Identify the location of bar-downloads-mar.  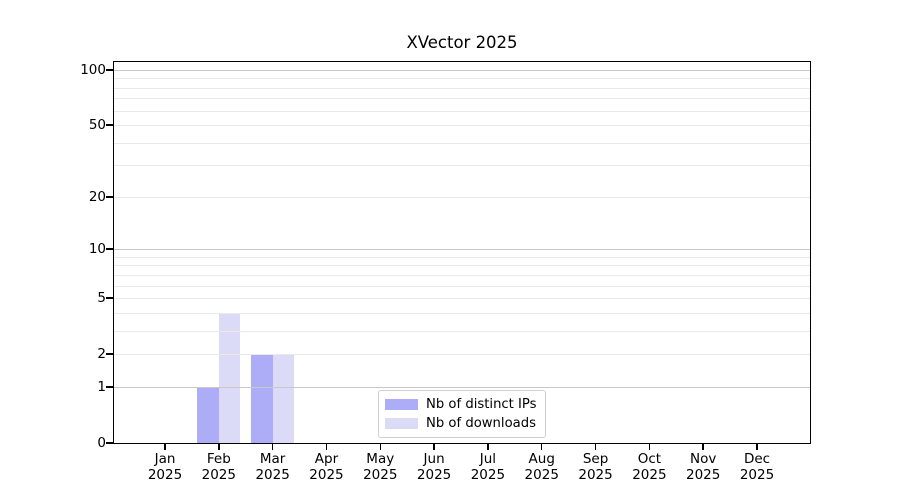
(283, 398).